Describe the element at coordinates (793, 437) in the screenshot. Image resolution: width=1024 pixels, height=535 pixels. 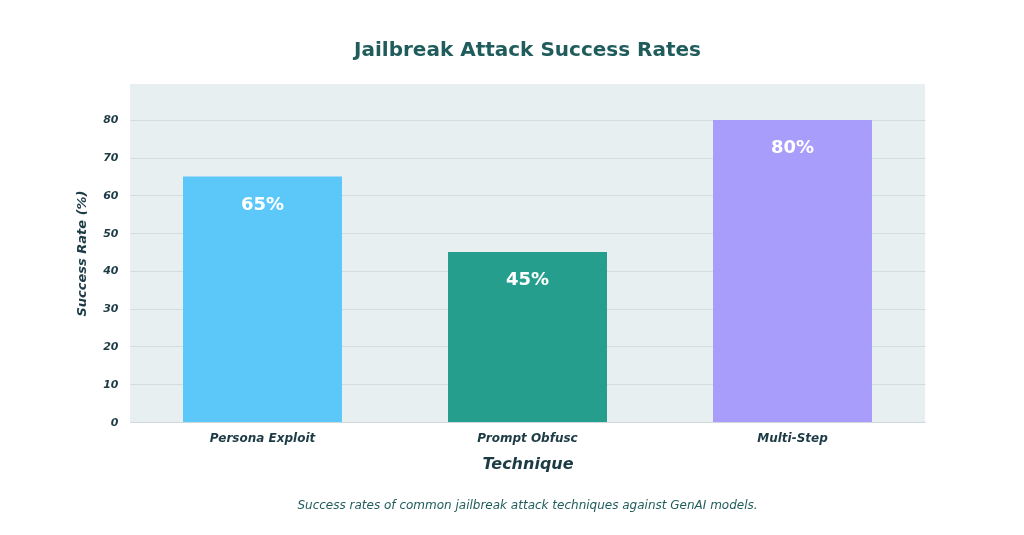
I see `x-tick-label: Multi-Step` at that location.